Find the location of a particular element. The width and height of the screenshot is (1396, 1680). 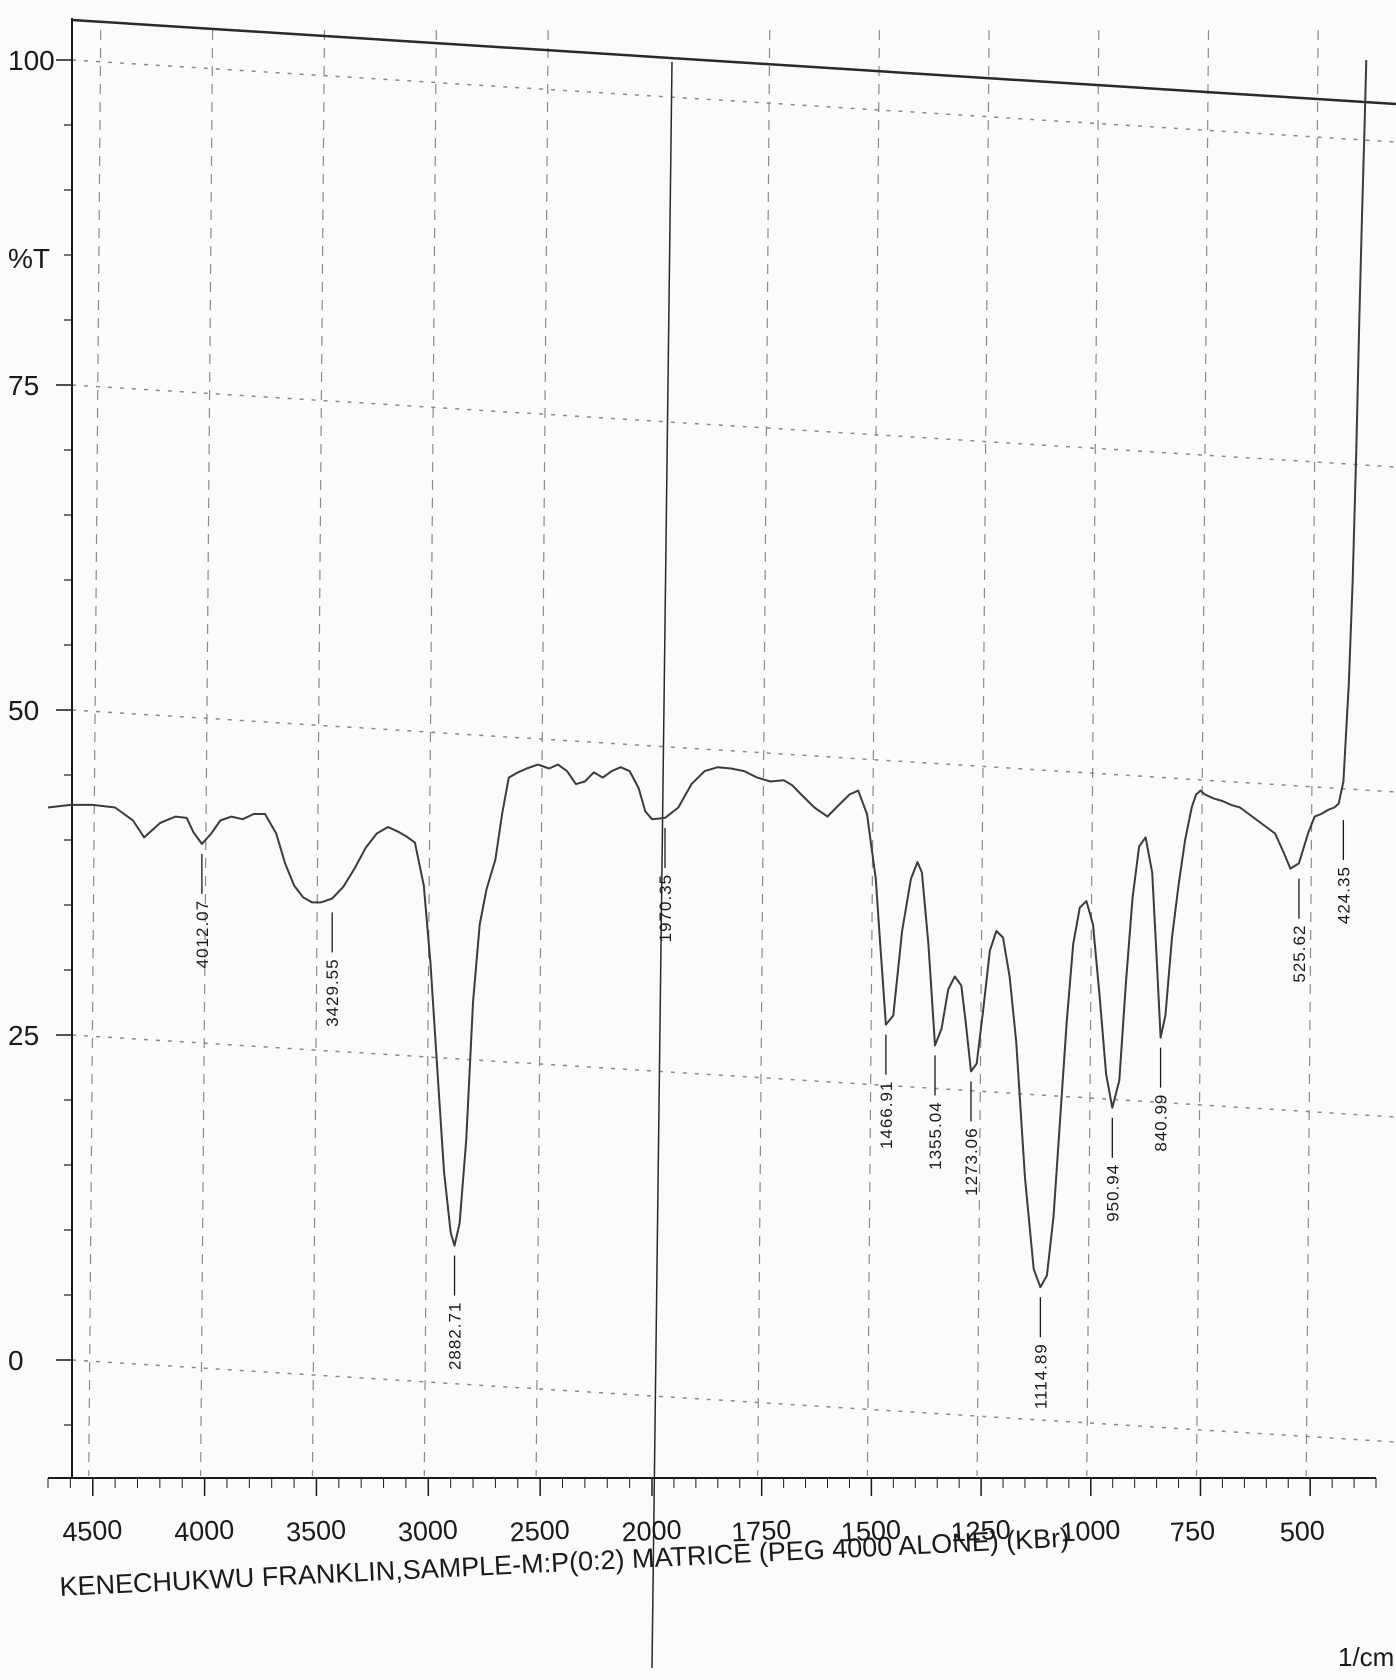

y-tick-label: 25 is located at coordinates (23, 1035).